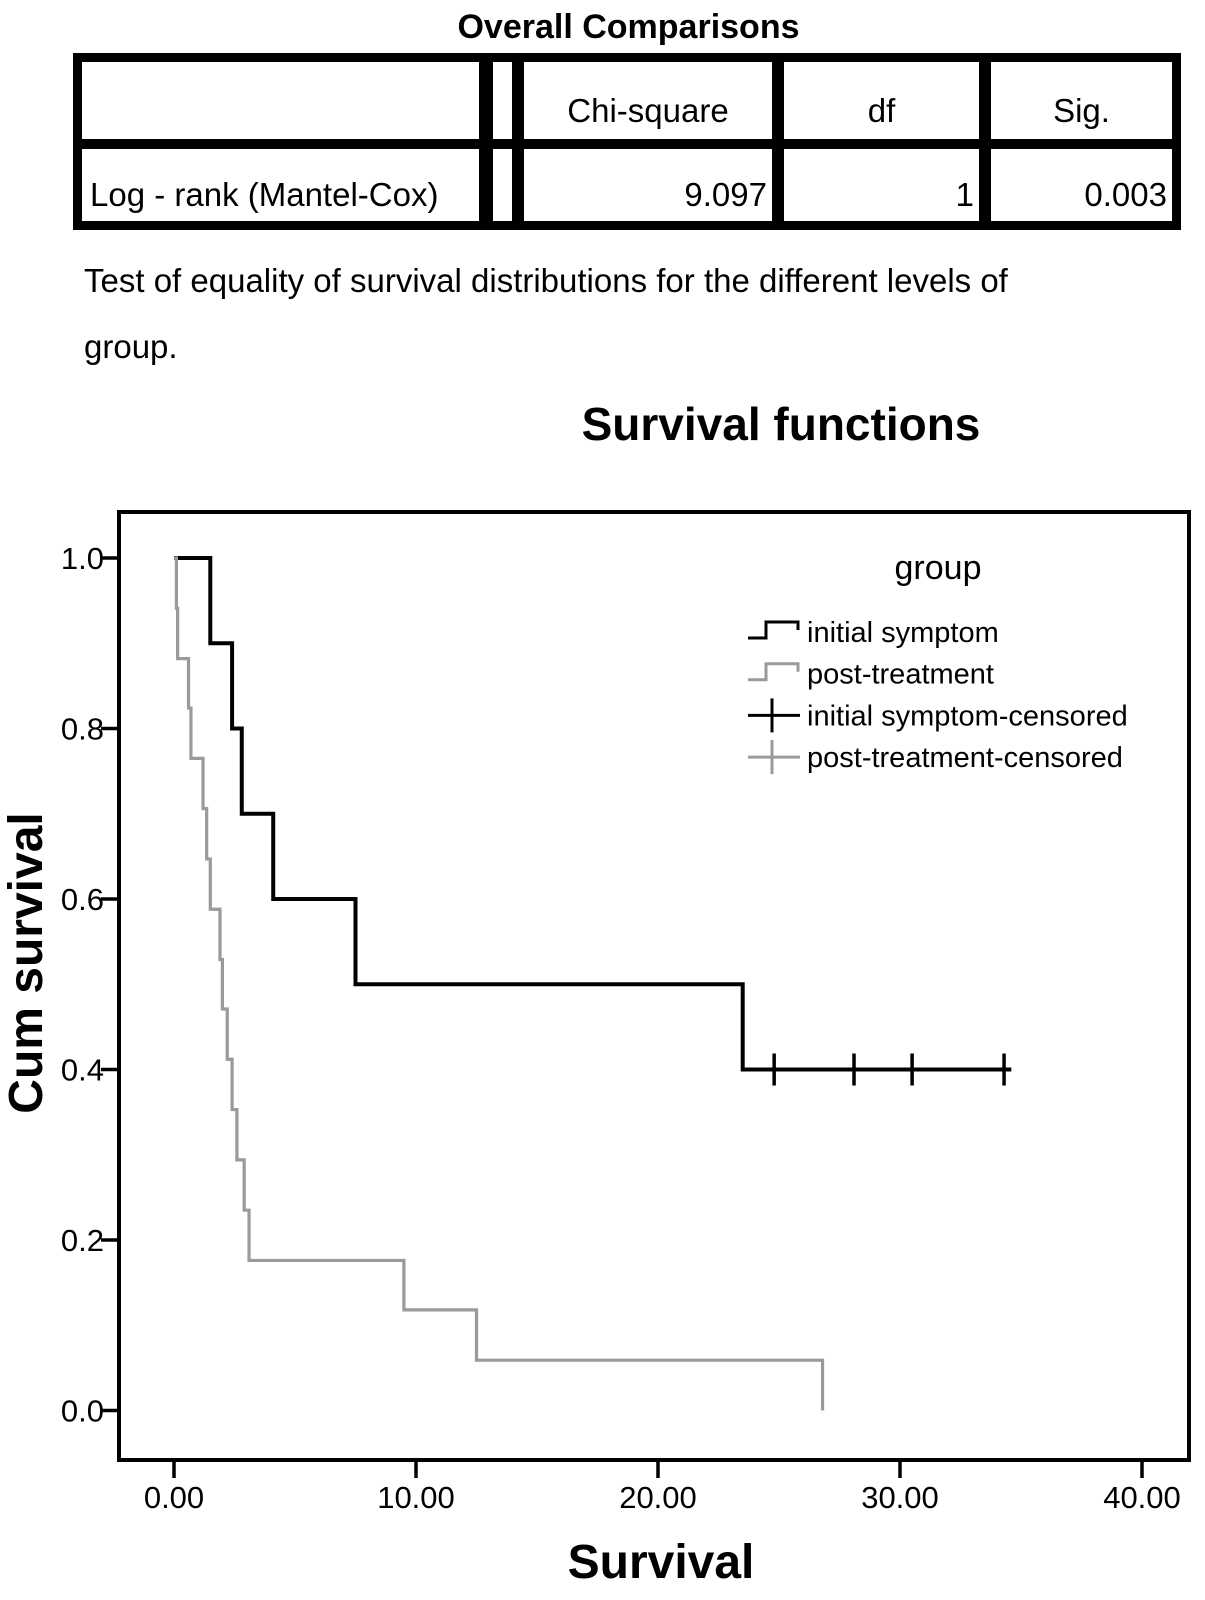 Image resolution: width=1205 pixels, height=1600 pixels. Describe the element at coordinates (628, 27) in the screenshot. I see `table-title: Overall Comparisons` at that location.